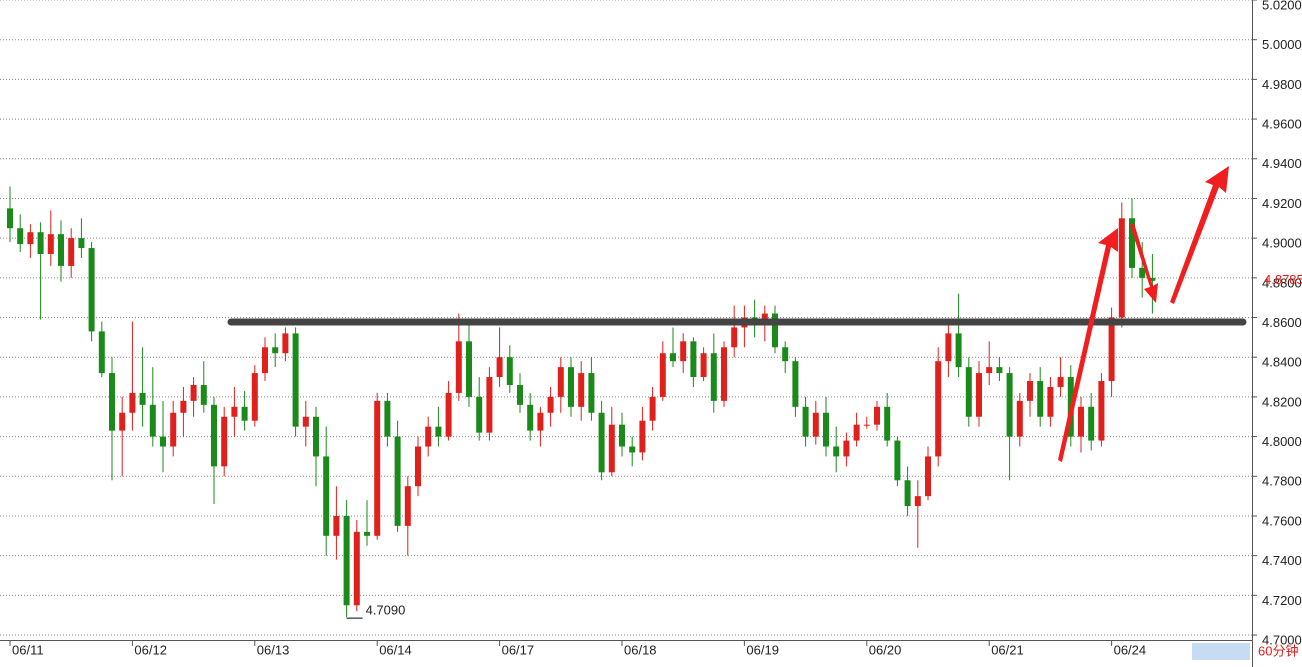 This screenshot has width=1302, height=667. What do you see at coordinates (1282, 84) in the screenshot?
I see `y-tick-label: 4.9800` at bounding box center [1282, 84].